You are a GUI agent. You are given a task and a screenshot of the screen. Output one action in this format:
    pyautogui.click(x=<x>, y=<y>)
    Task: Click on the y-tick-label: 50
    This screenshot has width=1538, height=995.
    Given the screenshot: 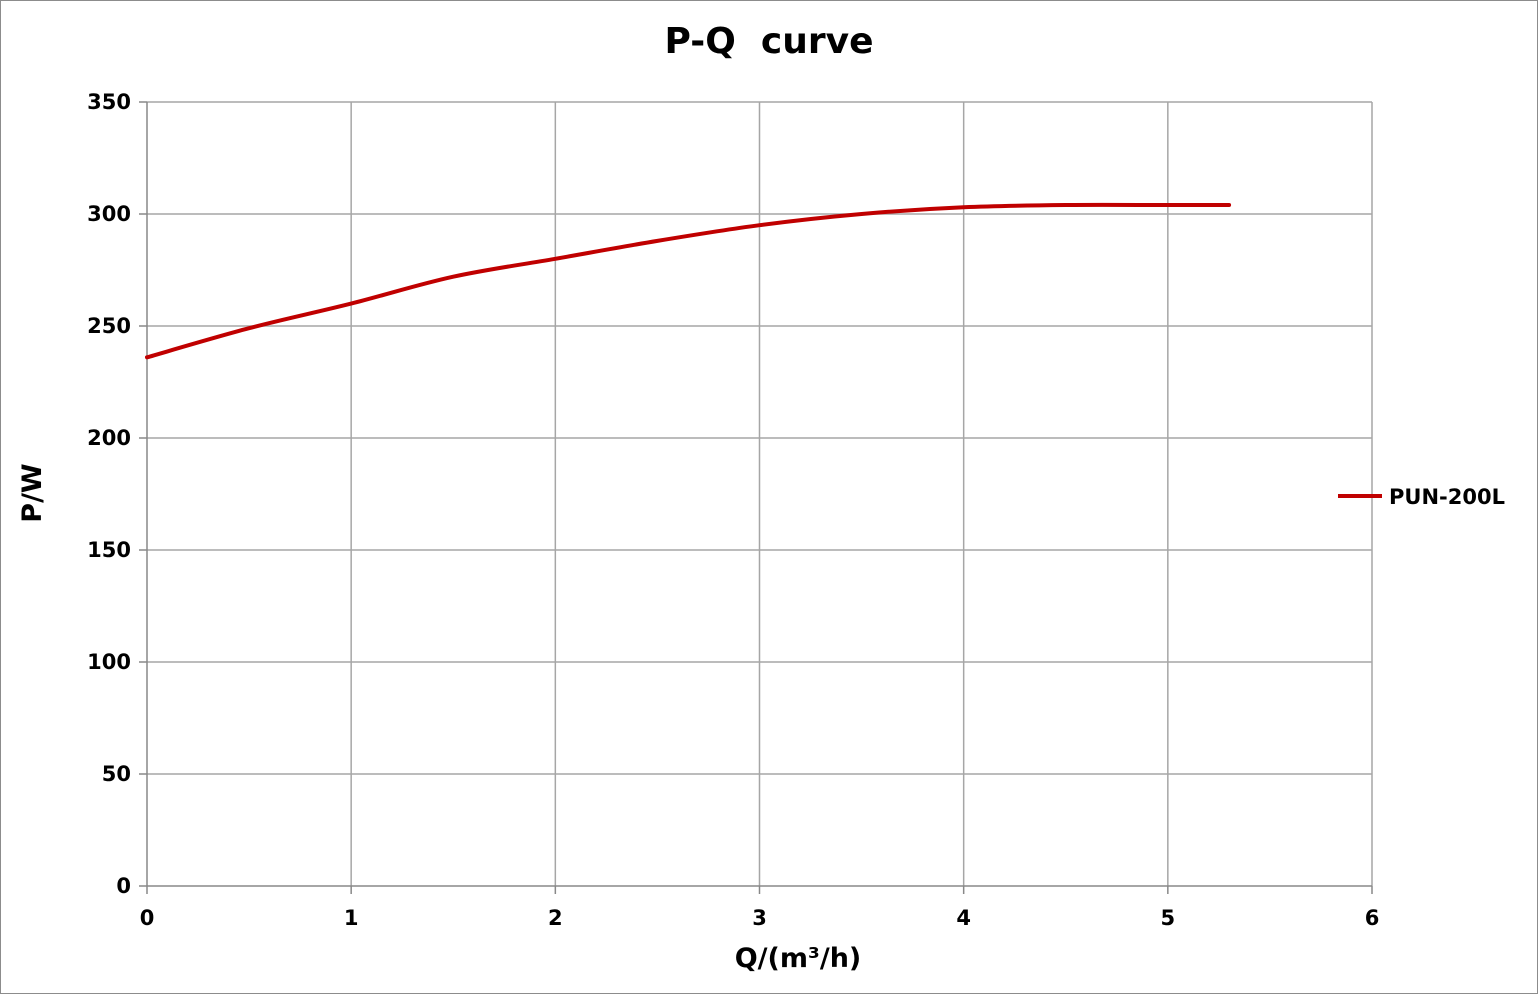 What is the action you would take?
    pyautogui.click(x=116, y=774)
    